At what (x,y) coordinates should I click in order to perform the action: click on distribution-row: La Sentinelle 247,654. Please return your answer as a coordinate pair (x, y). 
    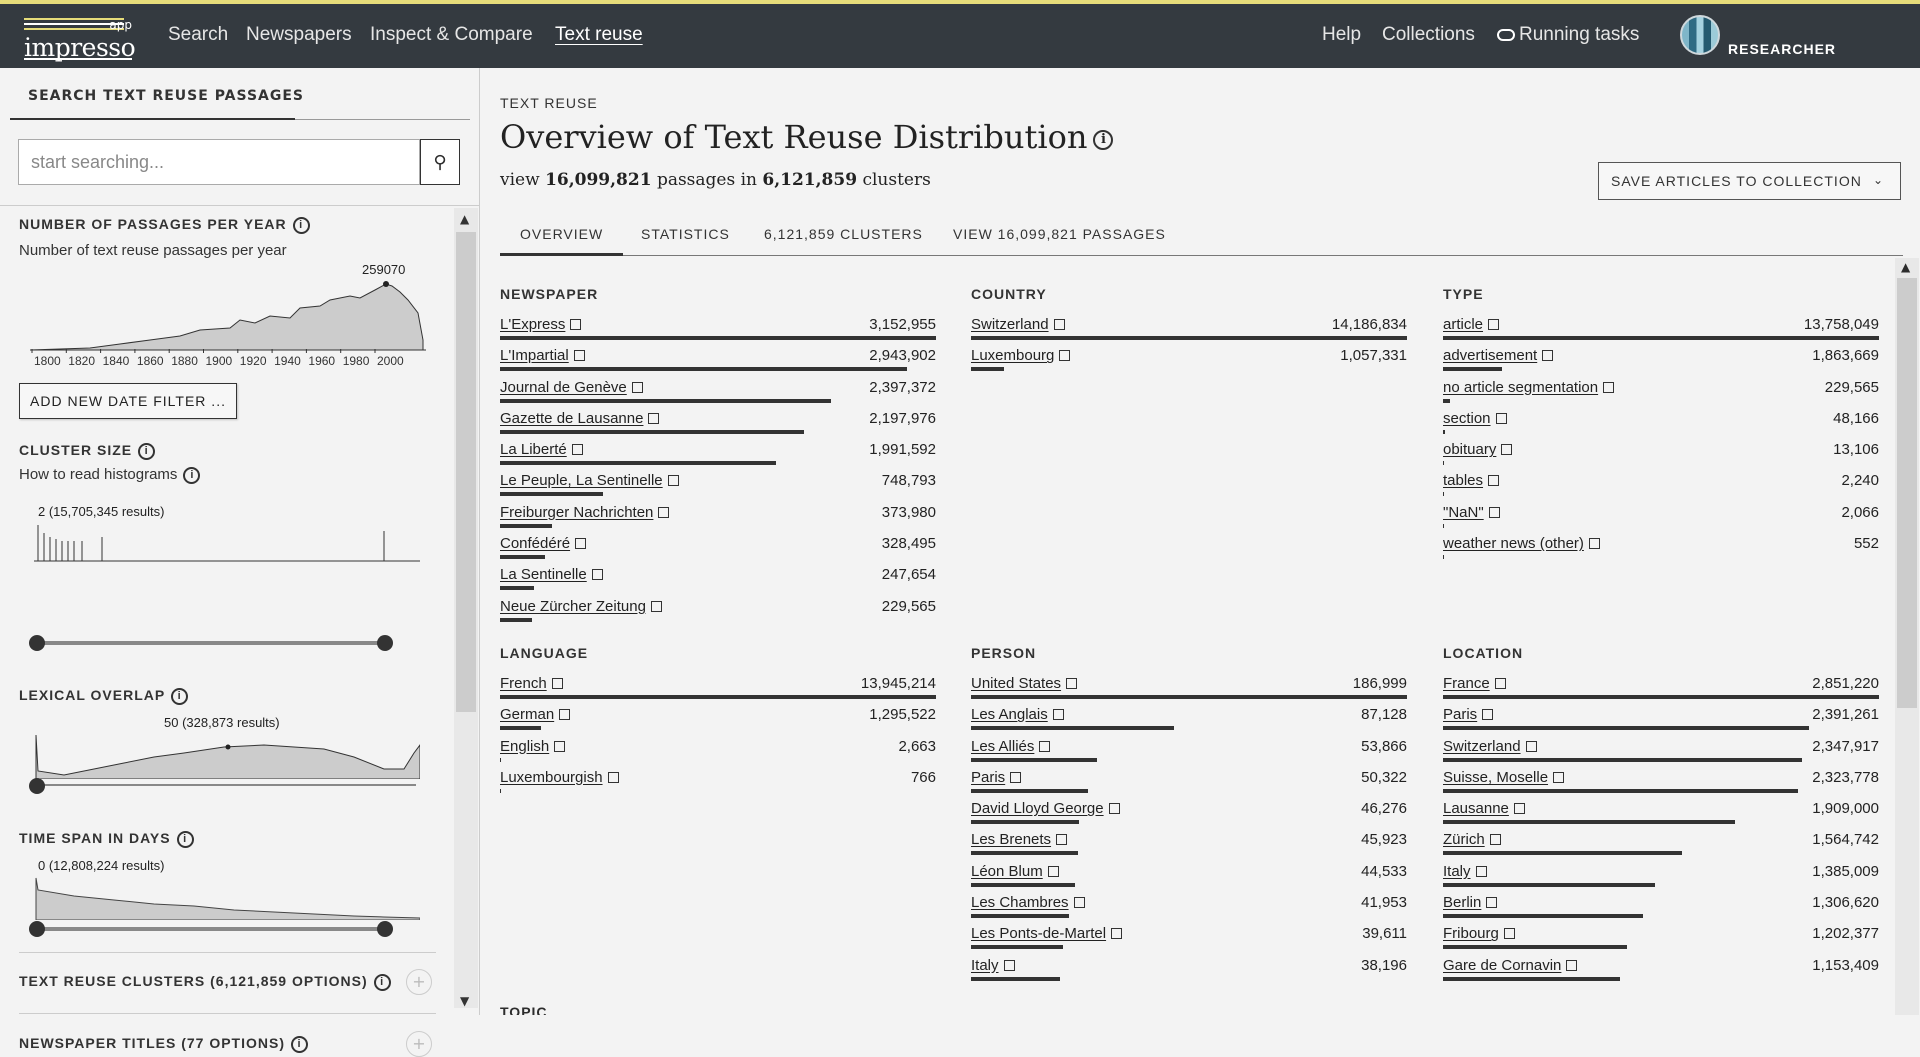
    Looking at the image, I should click on (718, 581).